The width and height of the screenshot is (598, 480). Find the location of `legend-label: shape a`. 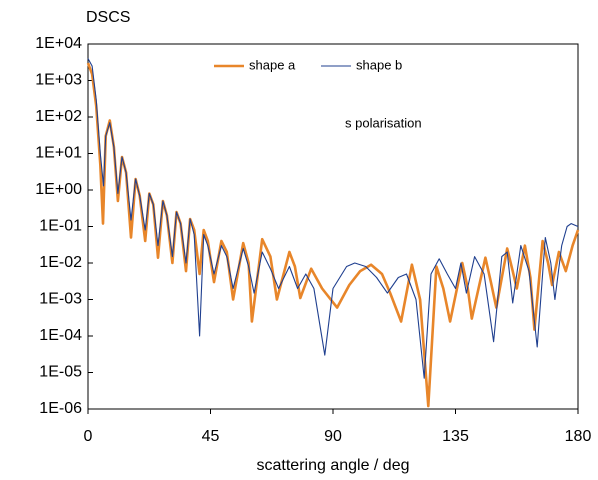

legend-label: shape a is located at coordinates (272, 64).